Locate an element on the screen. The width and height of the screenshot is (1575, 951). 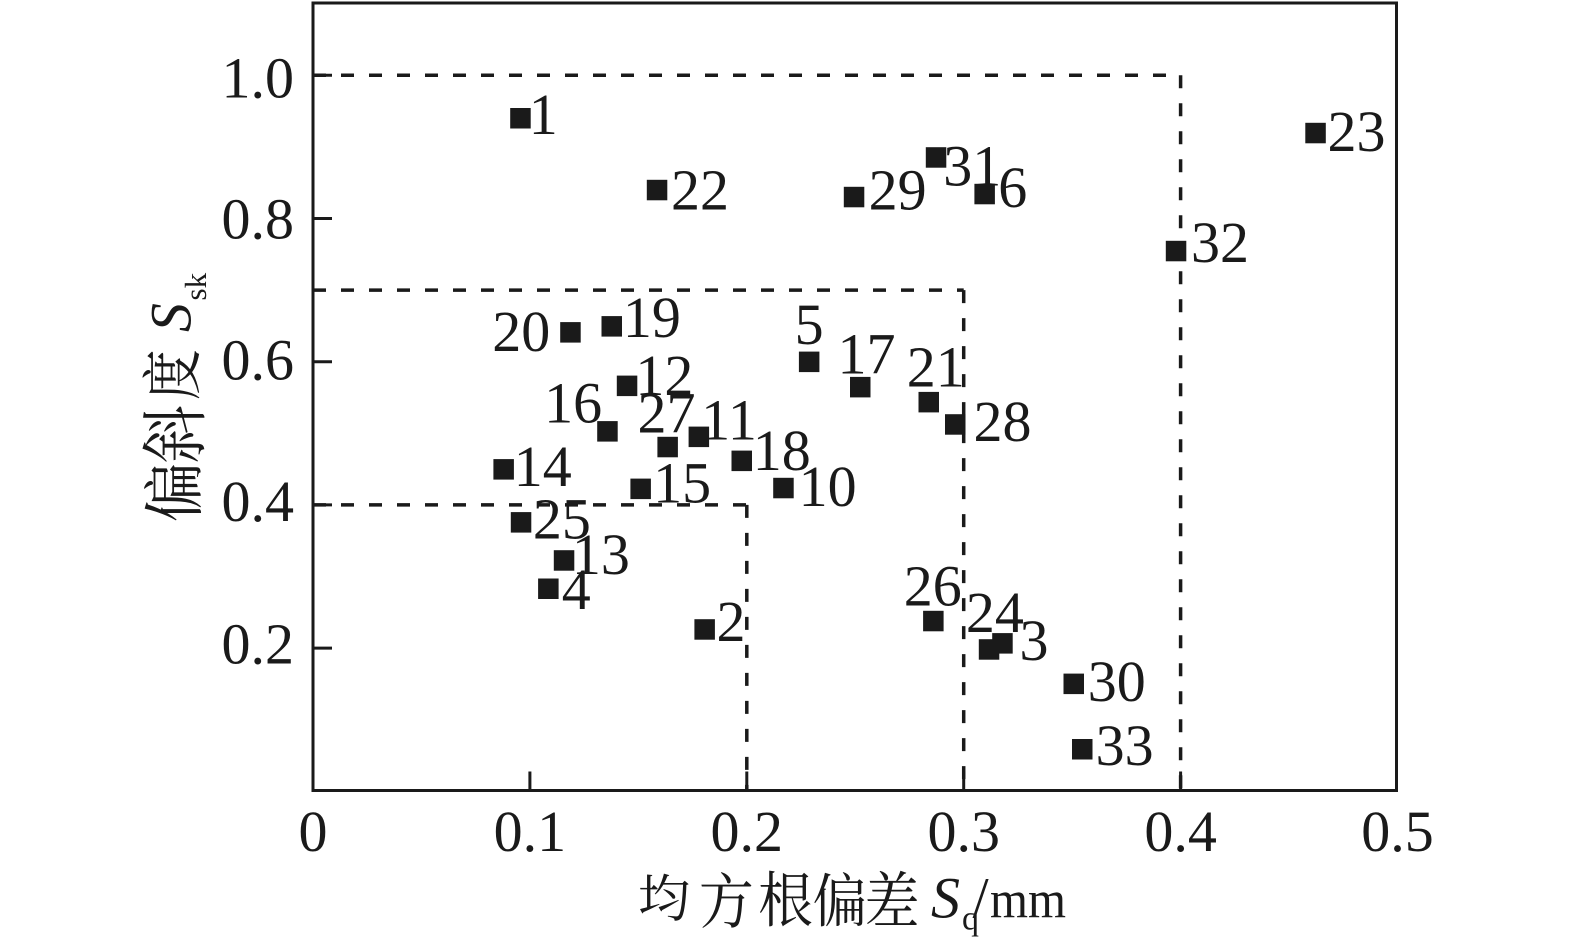
svg-text: 20 is located at coordinates (521, 331).